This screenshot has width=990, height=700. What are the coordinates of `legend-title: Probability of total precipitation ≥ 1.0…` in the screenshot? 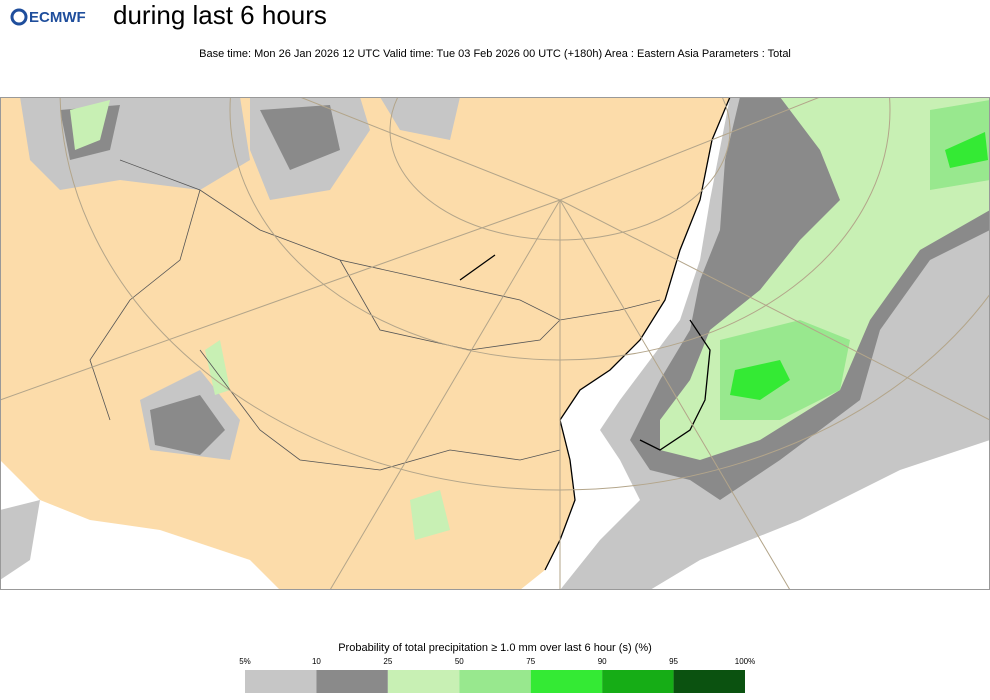 It's located at (495, 648).